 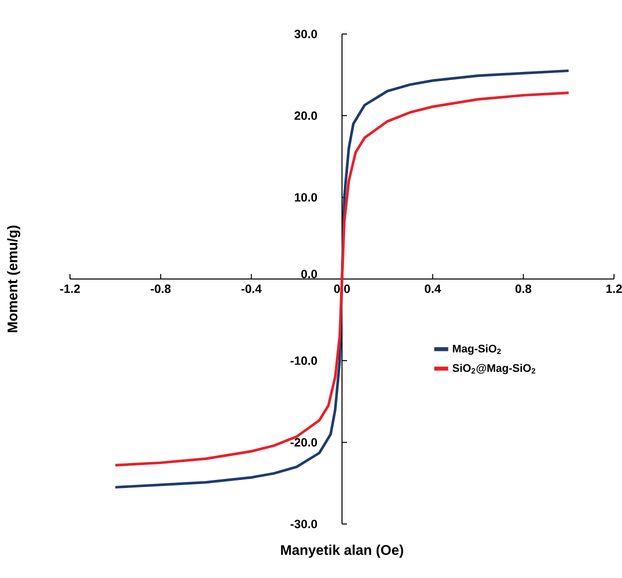 I want to click on y-tick-label: 10.0, so click(x=305, y=197).